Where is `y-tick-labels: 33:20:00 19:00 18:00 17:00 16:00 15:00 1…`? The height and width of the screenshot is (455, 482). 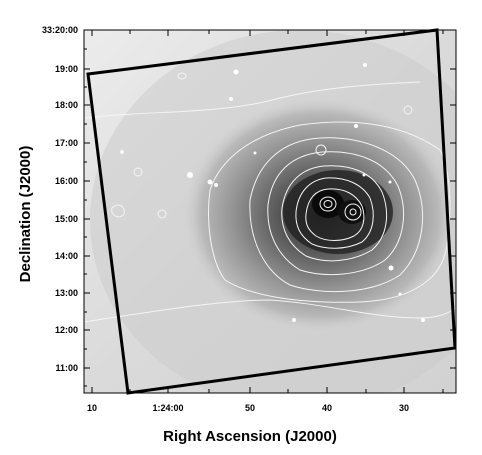 y-tick-labels: 33:20:00 19:00 18:00 17:00 16:00 15:00 1… is located at coordinates (60, 199).